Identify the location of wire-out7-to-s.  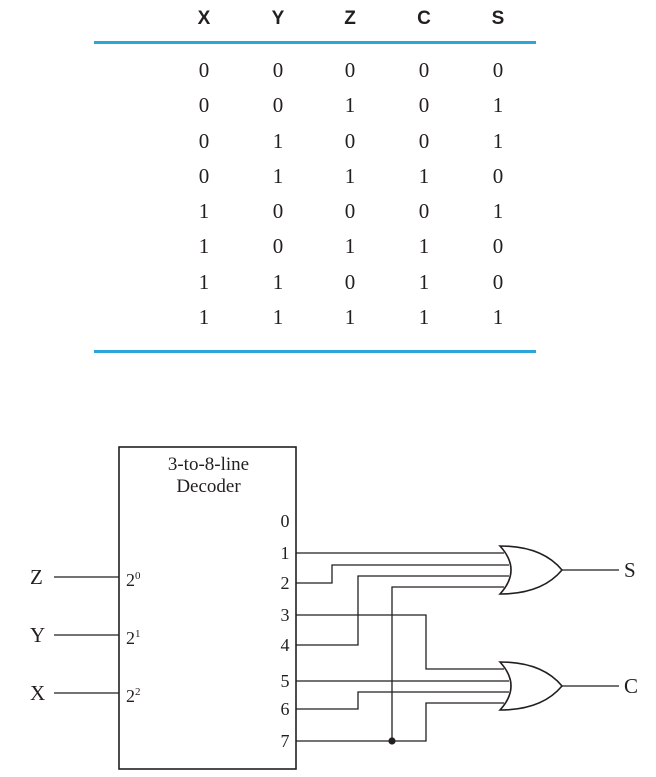
(400, 664).